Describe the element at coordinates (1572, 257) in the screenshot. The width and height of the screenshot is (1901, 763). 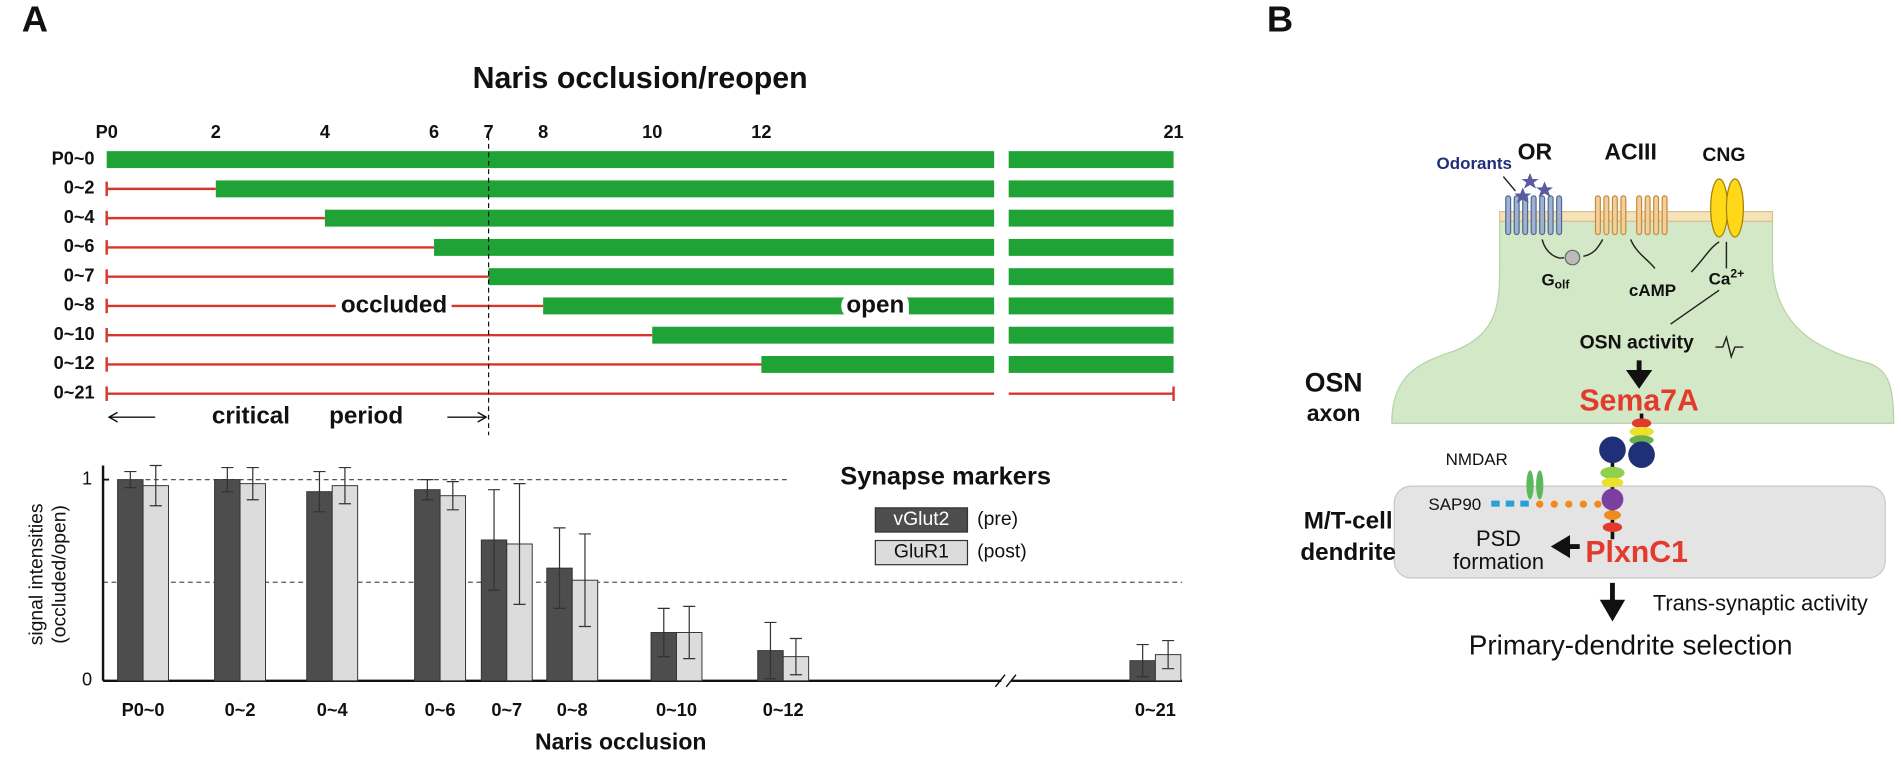
I see `g-protein` at that location.